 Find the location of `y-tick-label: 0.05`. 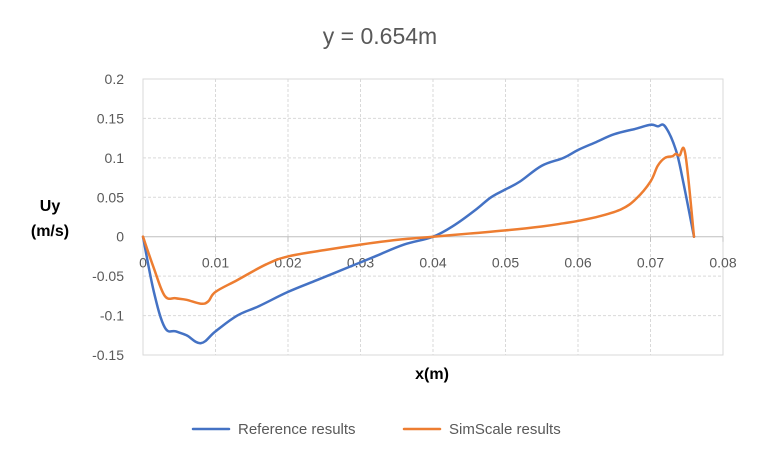

y-tick-label: 0.05 is located at coordinates (110, 197).